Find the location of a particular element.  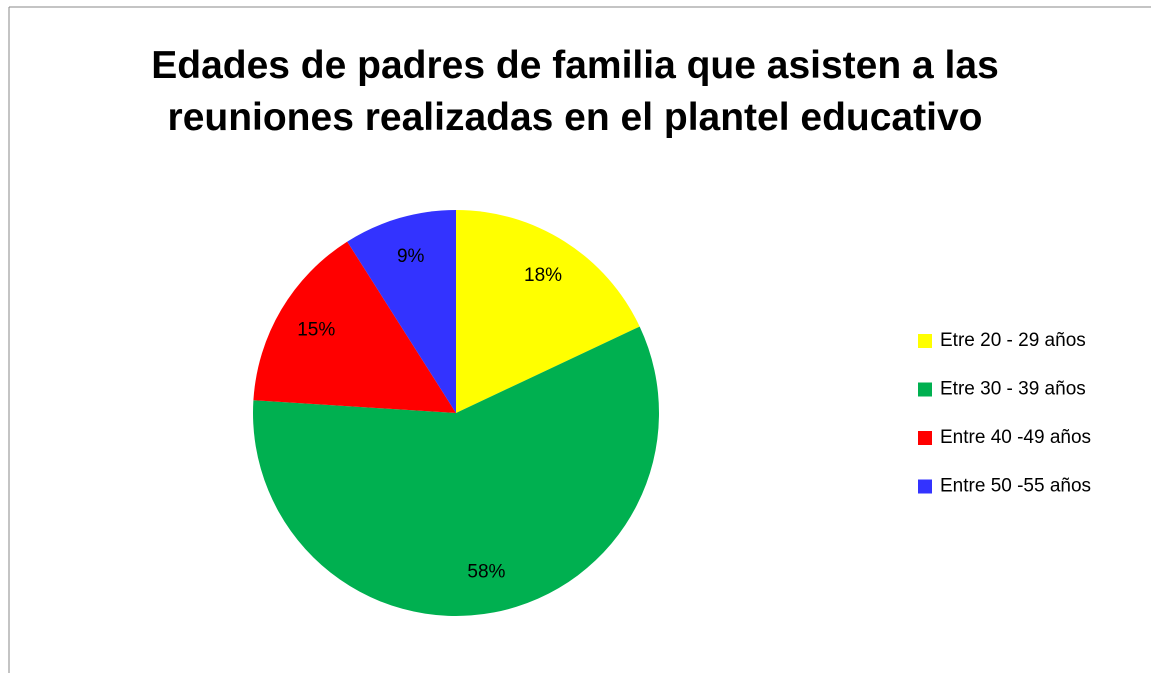

data-label: 9% is located at coordinates (411, 256).